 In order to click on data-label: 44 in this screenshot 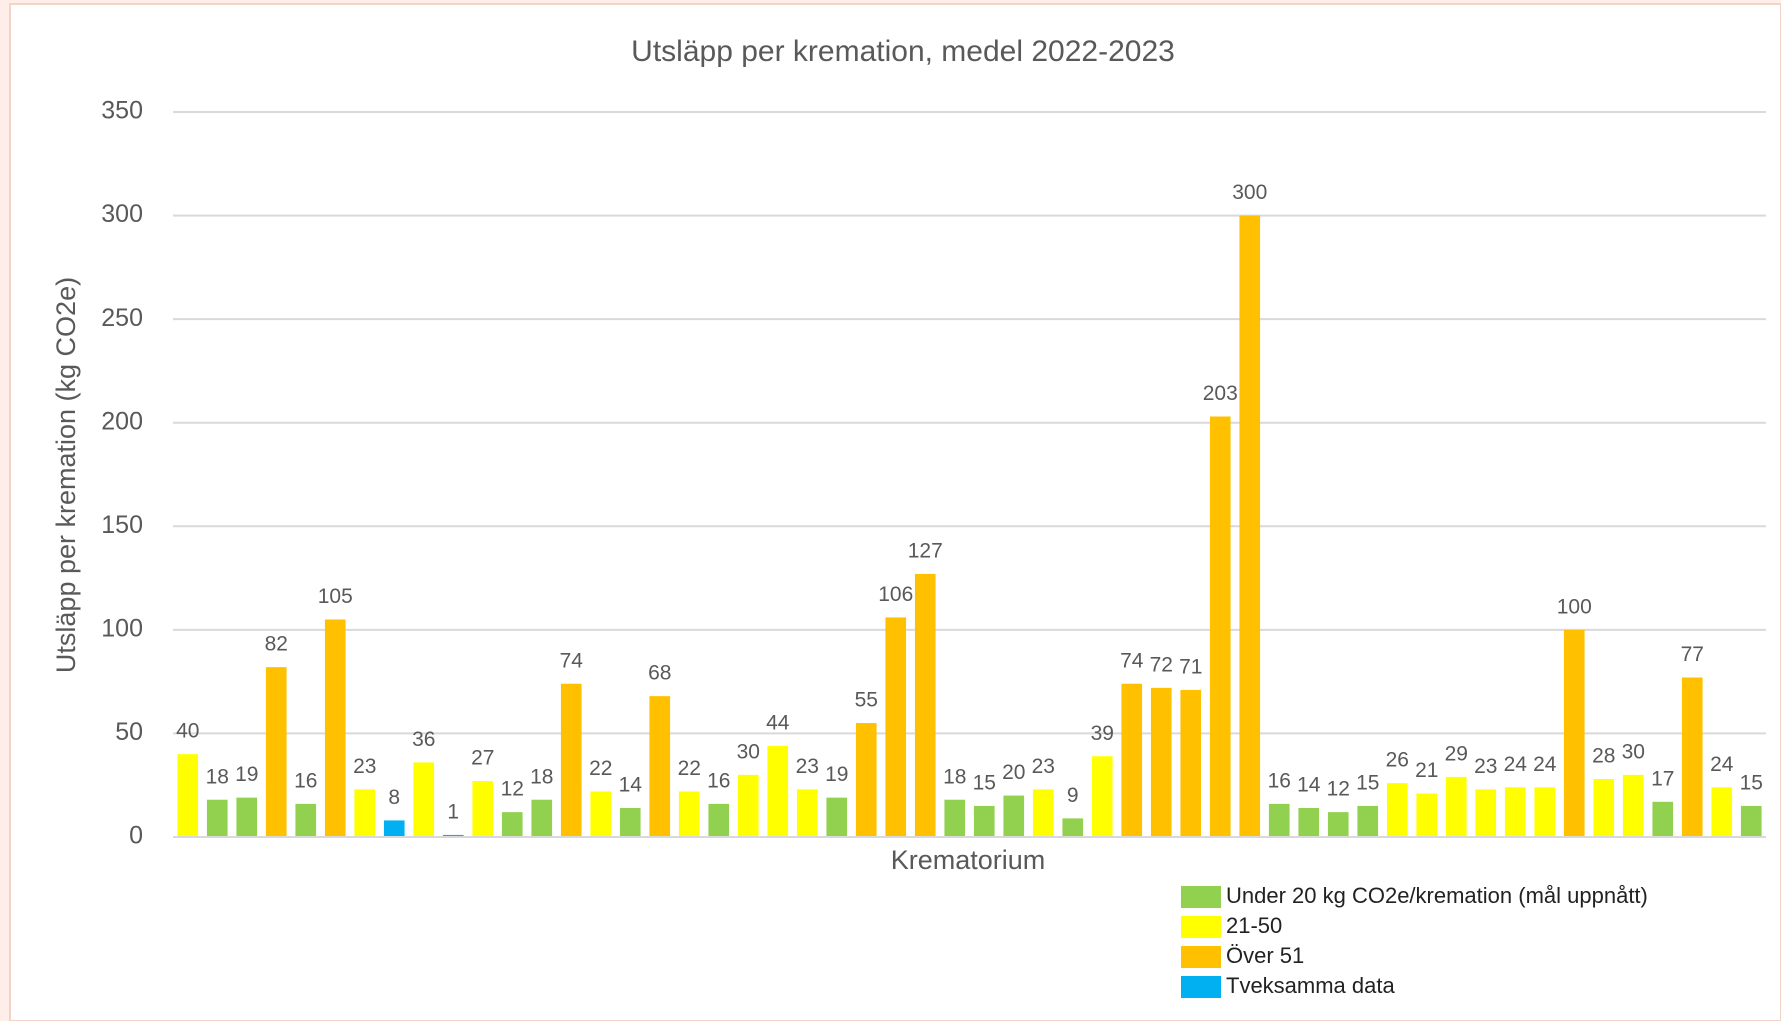, I will do `click(778, 722)`.